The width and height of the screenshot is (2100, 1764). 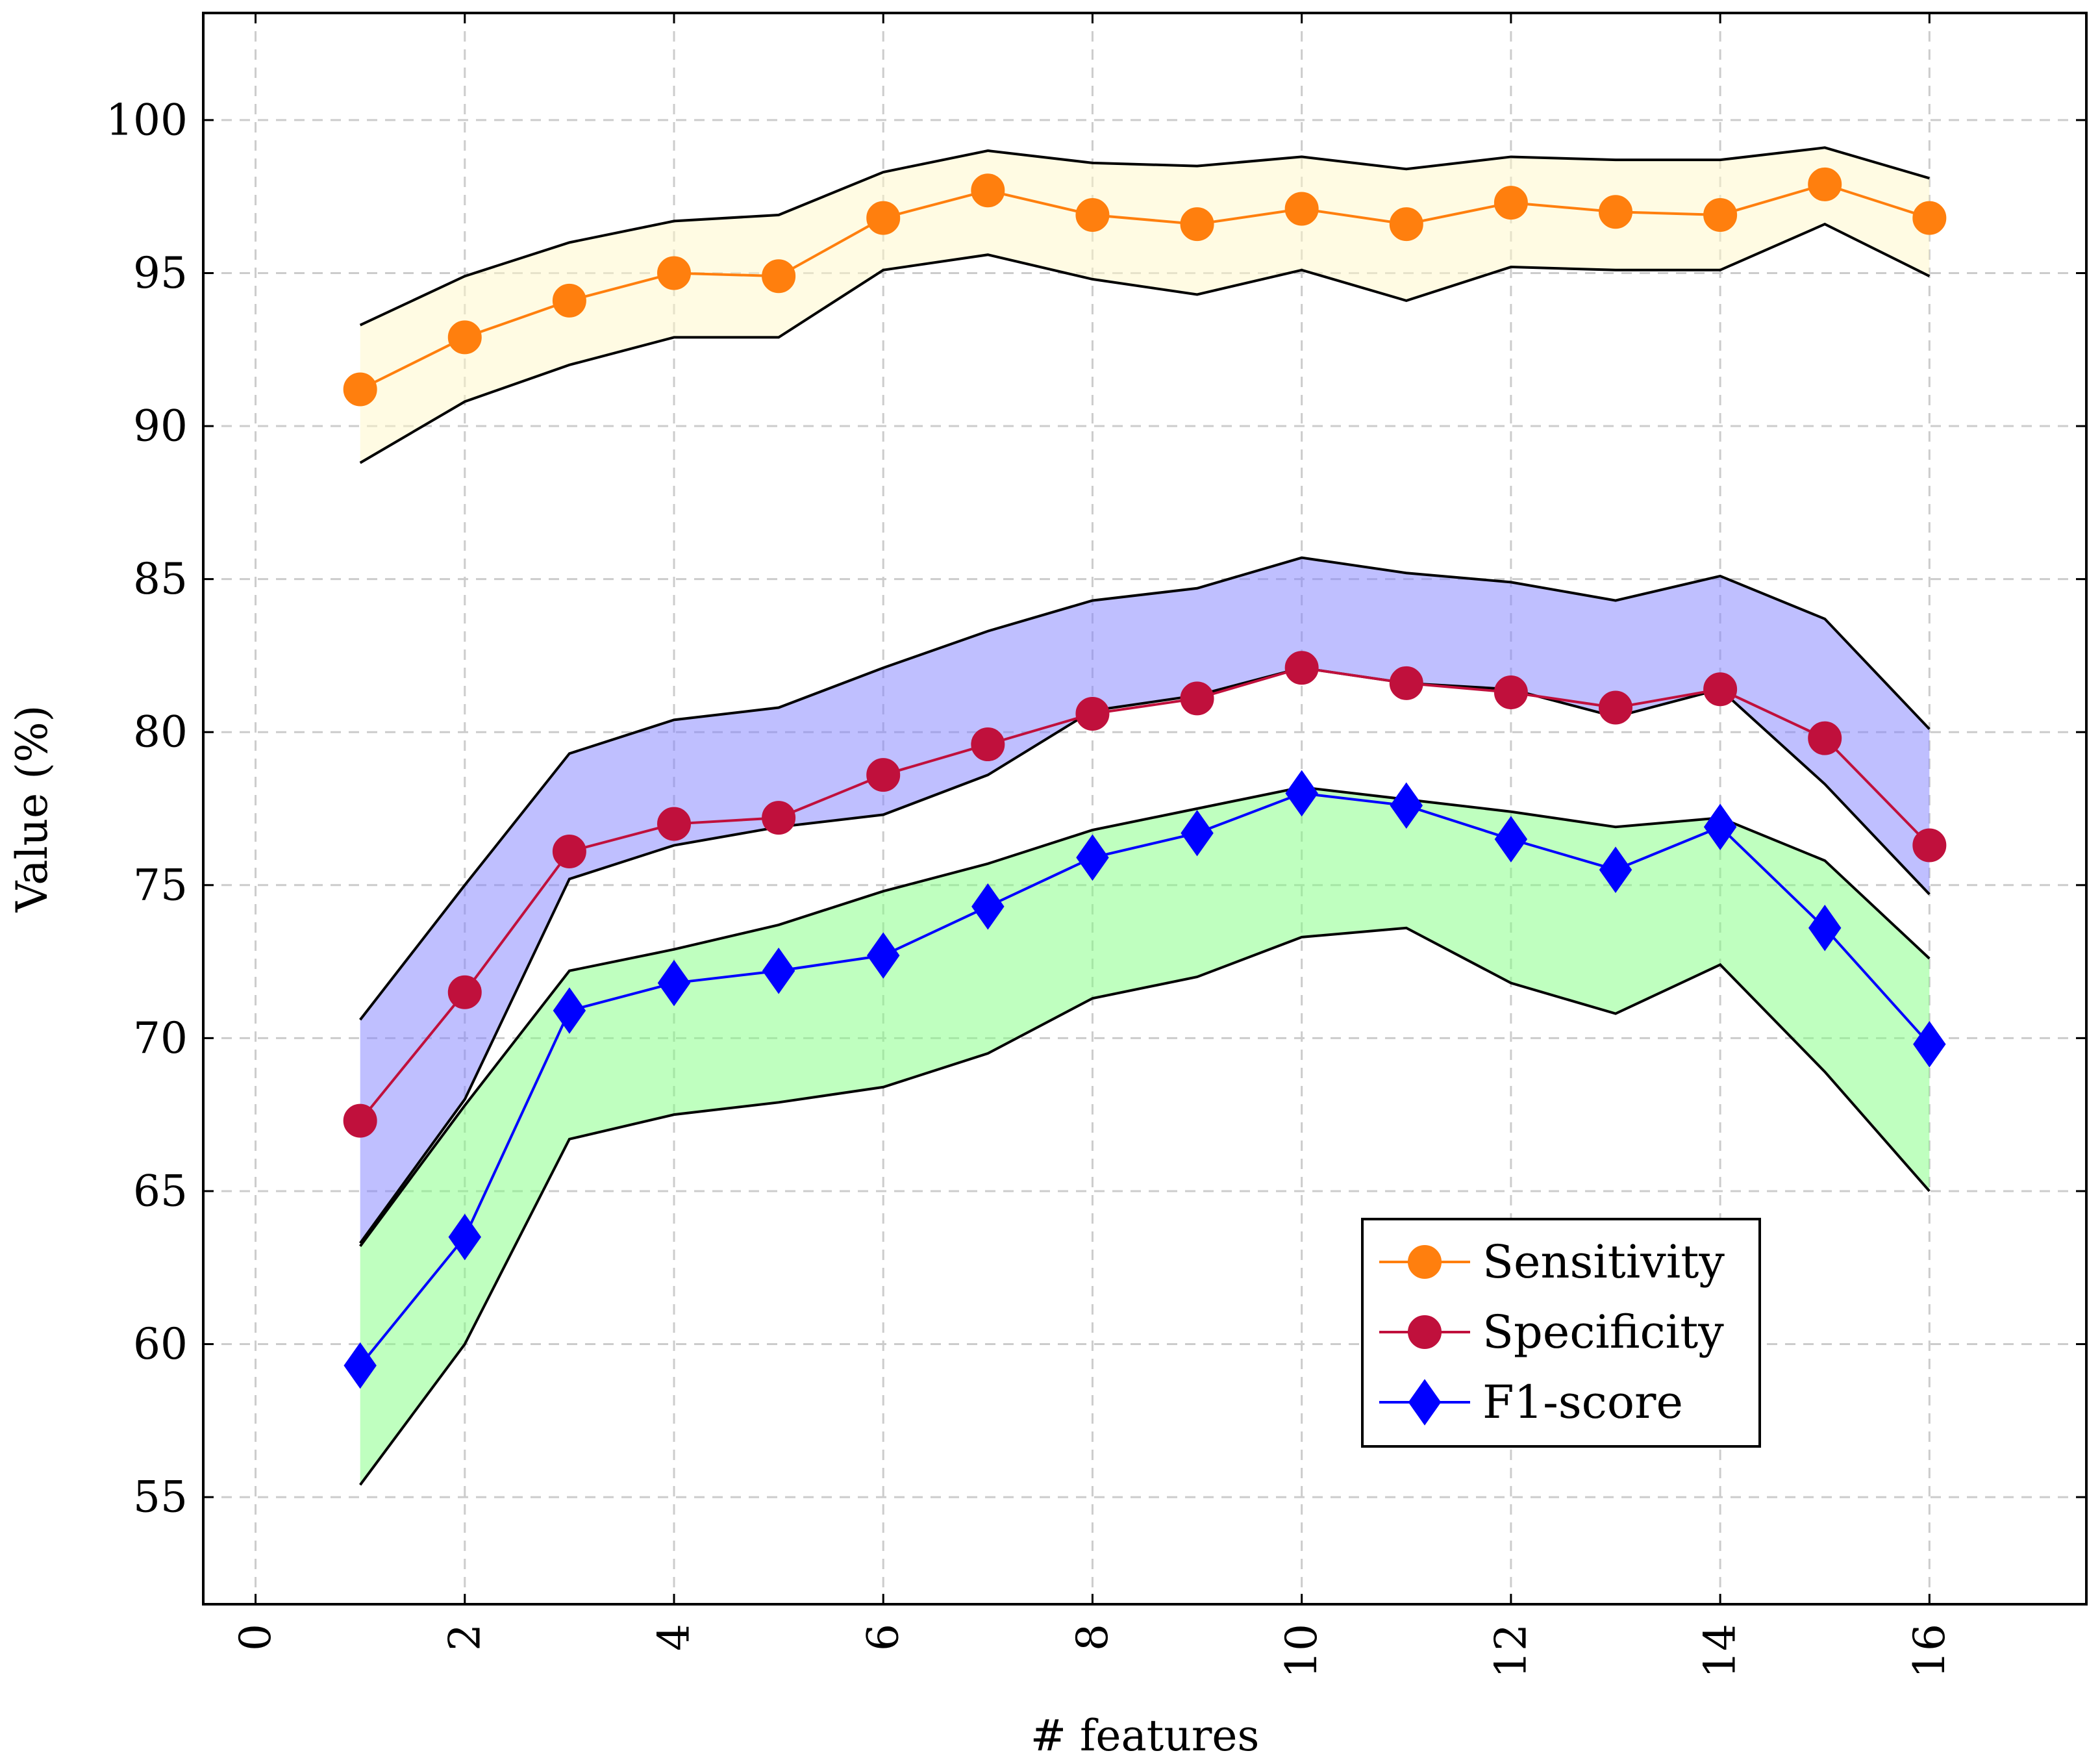 What do you see at coordinates (1425, 1262) in the screenshot?
I see `legend-sensitivity-marker` at bounding box center [1425, 1262].